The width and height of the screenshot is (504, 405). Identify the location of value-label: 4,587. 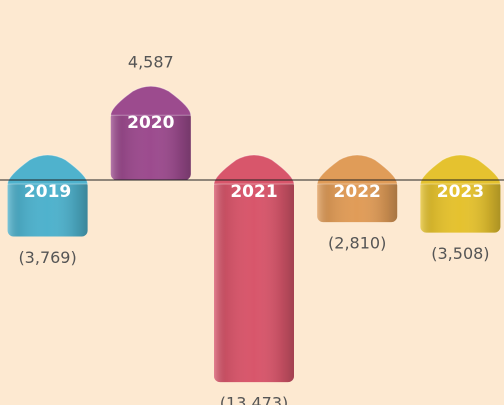
(151, 62).